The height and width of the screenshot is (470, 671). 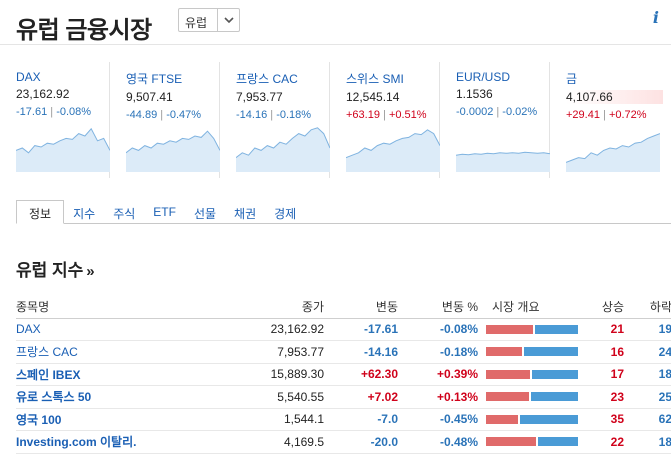 What do you see at coordinates (365, 397) in the screenshot?
I see `row-change: +7.02` at bounding box center [365, 397].